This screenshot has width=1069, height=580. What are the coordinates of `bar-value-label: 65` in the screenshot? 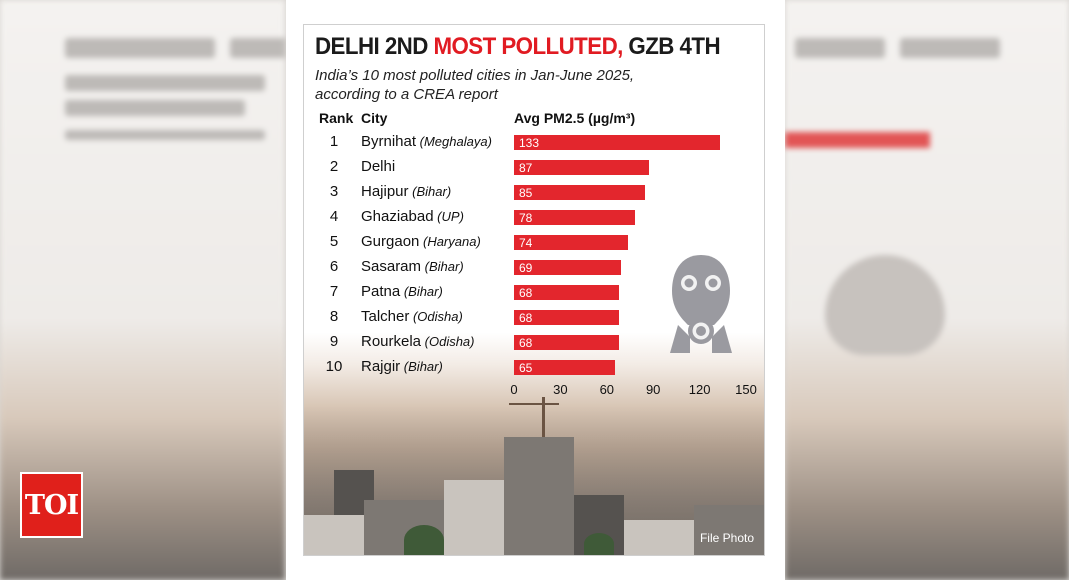 It's located at (526, 368).